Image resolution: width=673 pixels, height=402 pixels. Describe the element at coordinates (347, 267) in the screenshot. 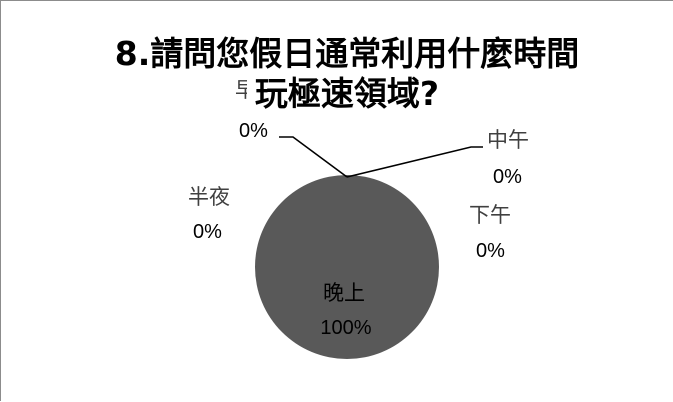

I see `pie-slice-evening` at that location.